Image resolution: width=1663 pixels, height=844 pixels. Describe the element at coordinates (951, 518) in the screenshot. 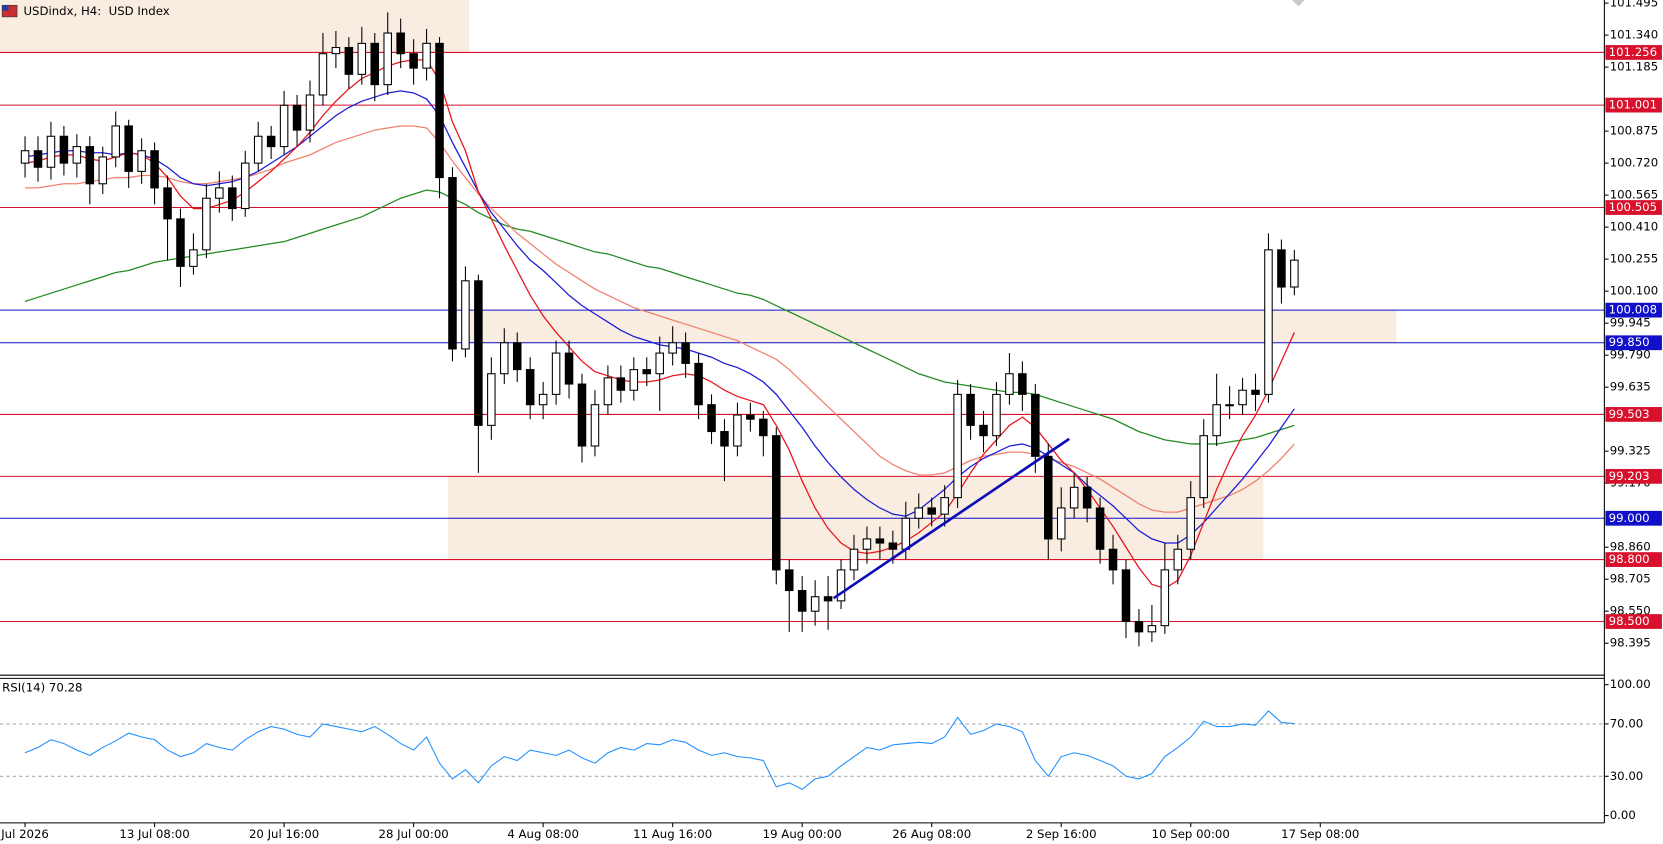

I see `trend-line` at that location.